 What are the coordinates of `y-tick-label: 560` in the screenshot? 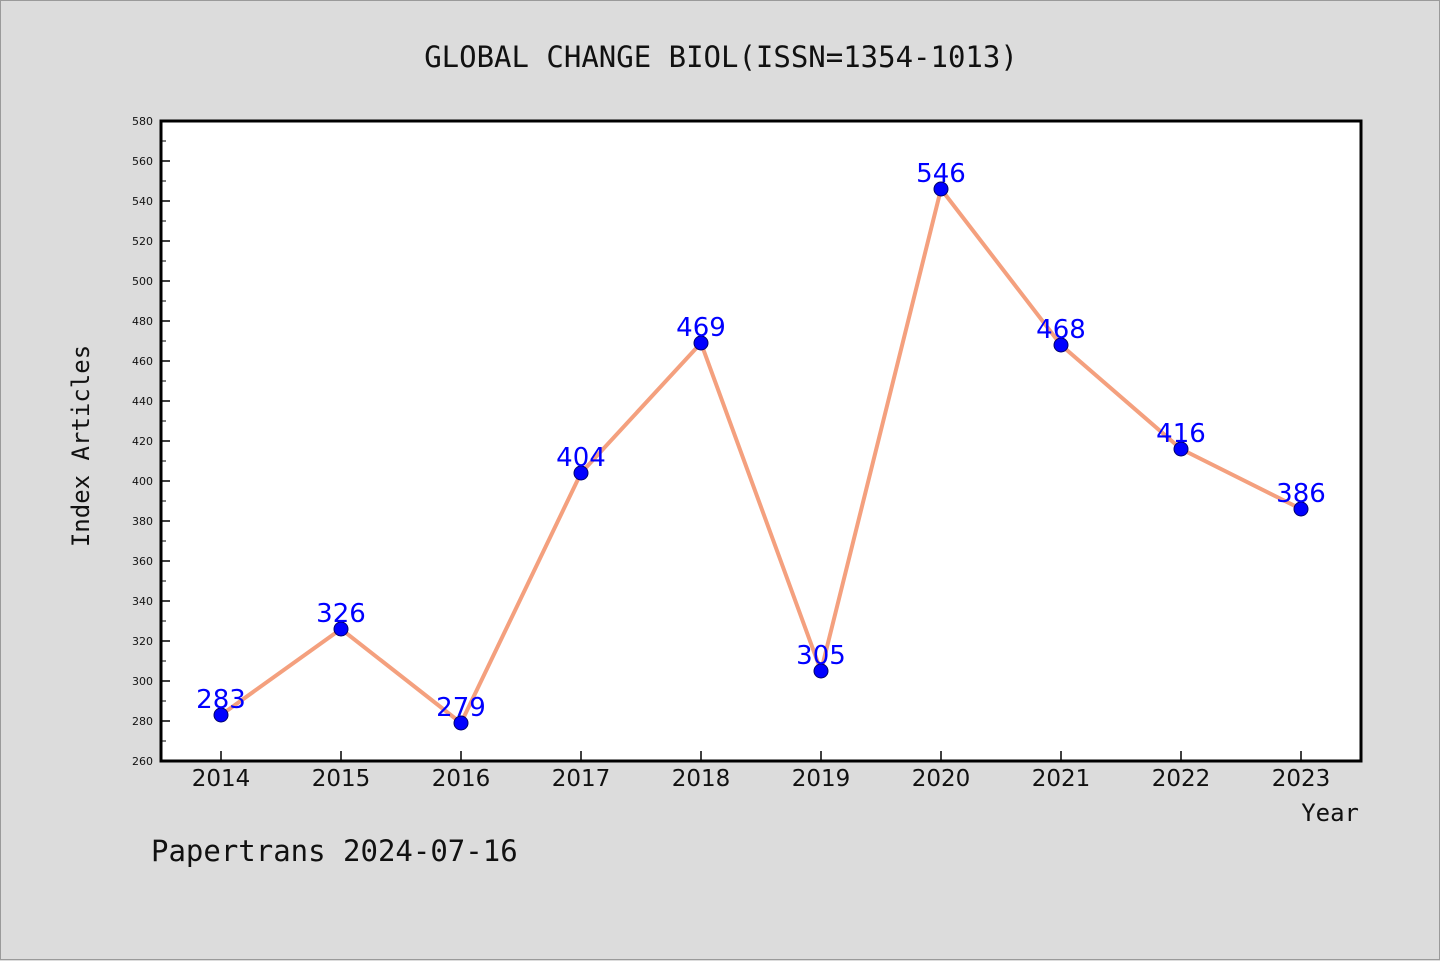 It's located at (142, 161).